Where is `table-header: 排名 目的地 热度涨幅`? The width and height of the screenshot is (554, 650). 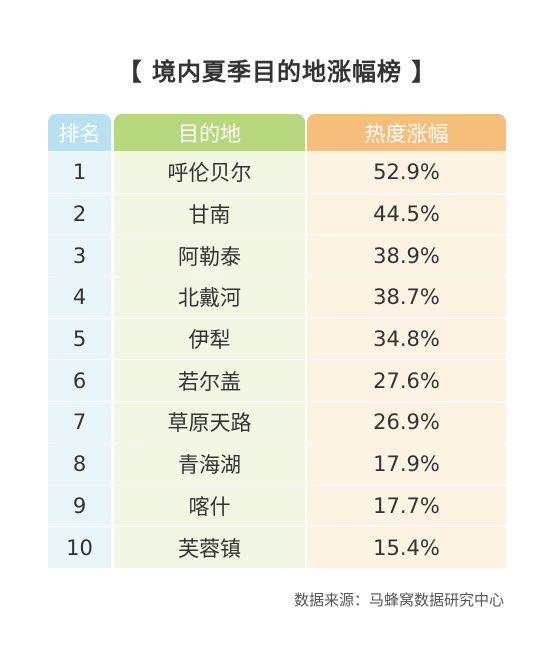 table-header: 排名 目的地 热度涨幅 is located at coordinates (277, 132).